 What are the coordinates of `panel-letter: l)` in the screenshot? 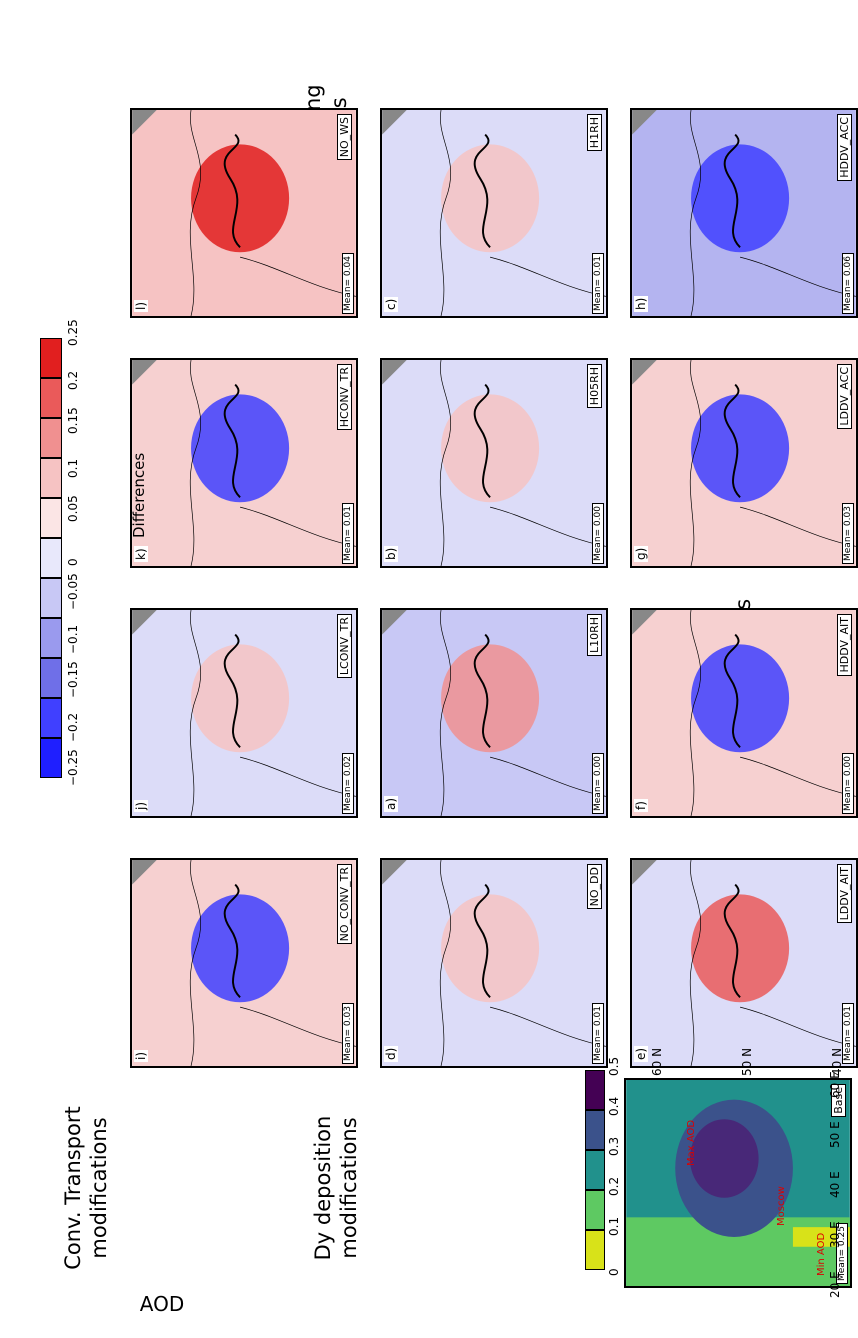 It's located at (141, 305).